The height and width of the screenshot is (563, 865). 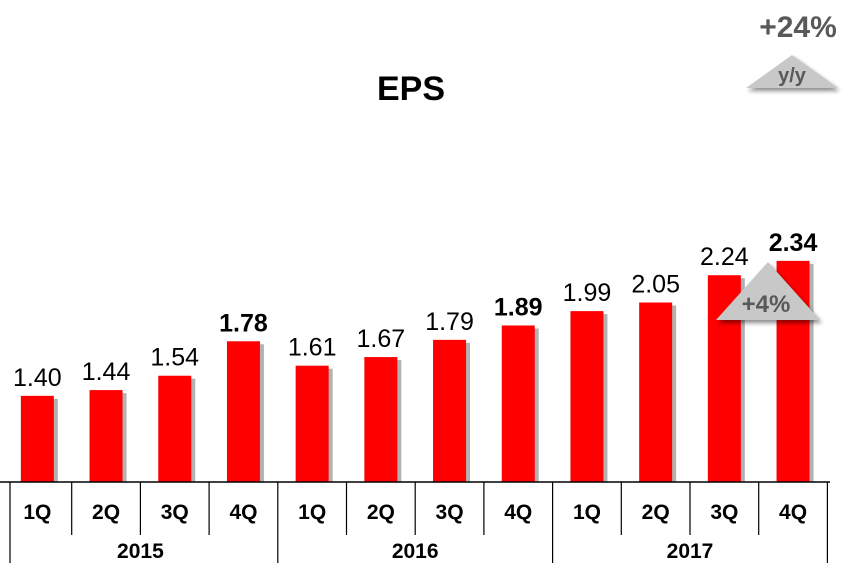 I want to click on data-label: 1.78, so click(x=243, y=323).